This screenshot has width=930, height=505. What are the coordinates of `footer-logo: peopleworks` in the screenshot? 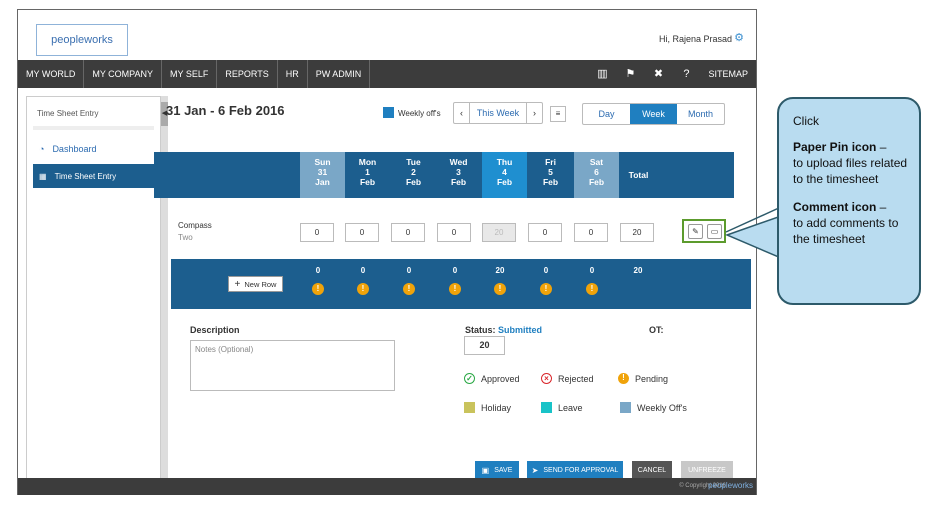 It's located at (730, 485).